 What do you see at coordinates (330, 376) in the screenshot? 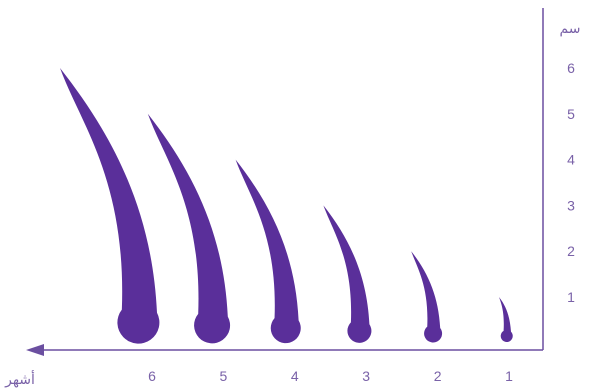
I see `x-tick-labels: 1 2 3 4 5 6` at bounding box center [330, 376].